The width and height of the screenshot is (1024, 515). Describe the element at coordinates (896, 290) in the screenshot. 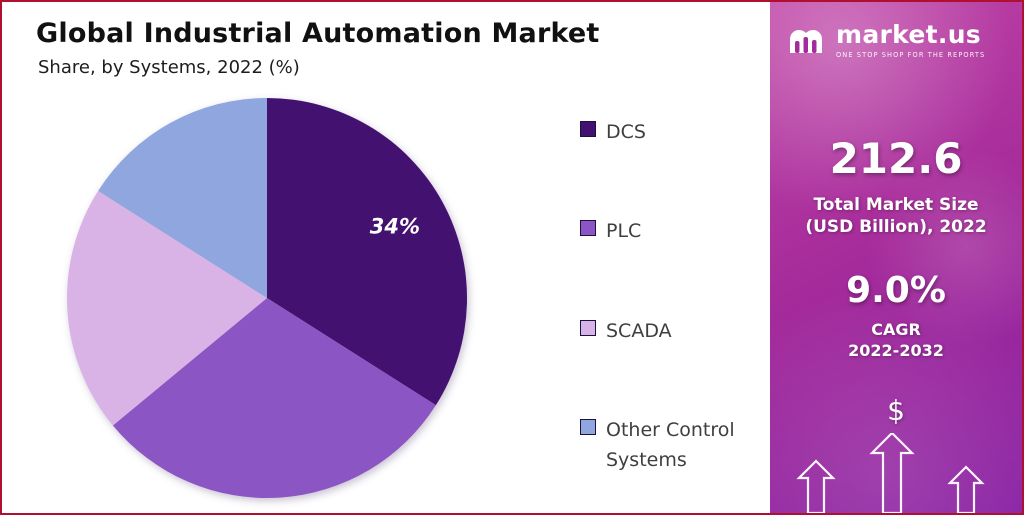

I see `cagr-value: 9.0%` at that location.